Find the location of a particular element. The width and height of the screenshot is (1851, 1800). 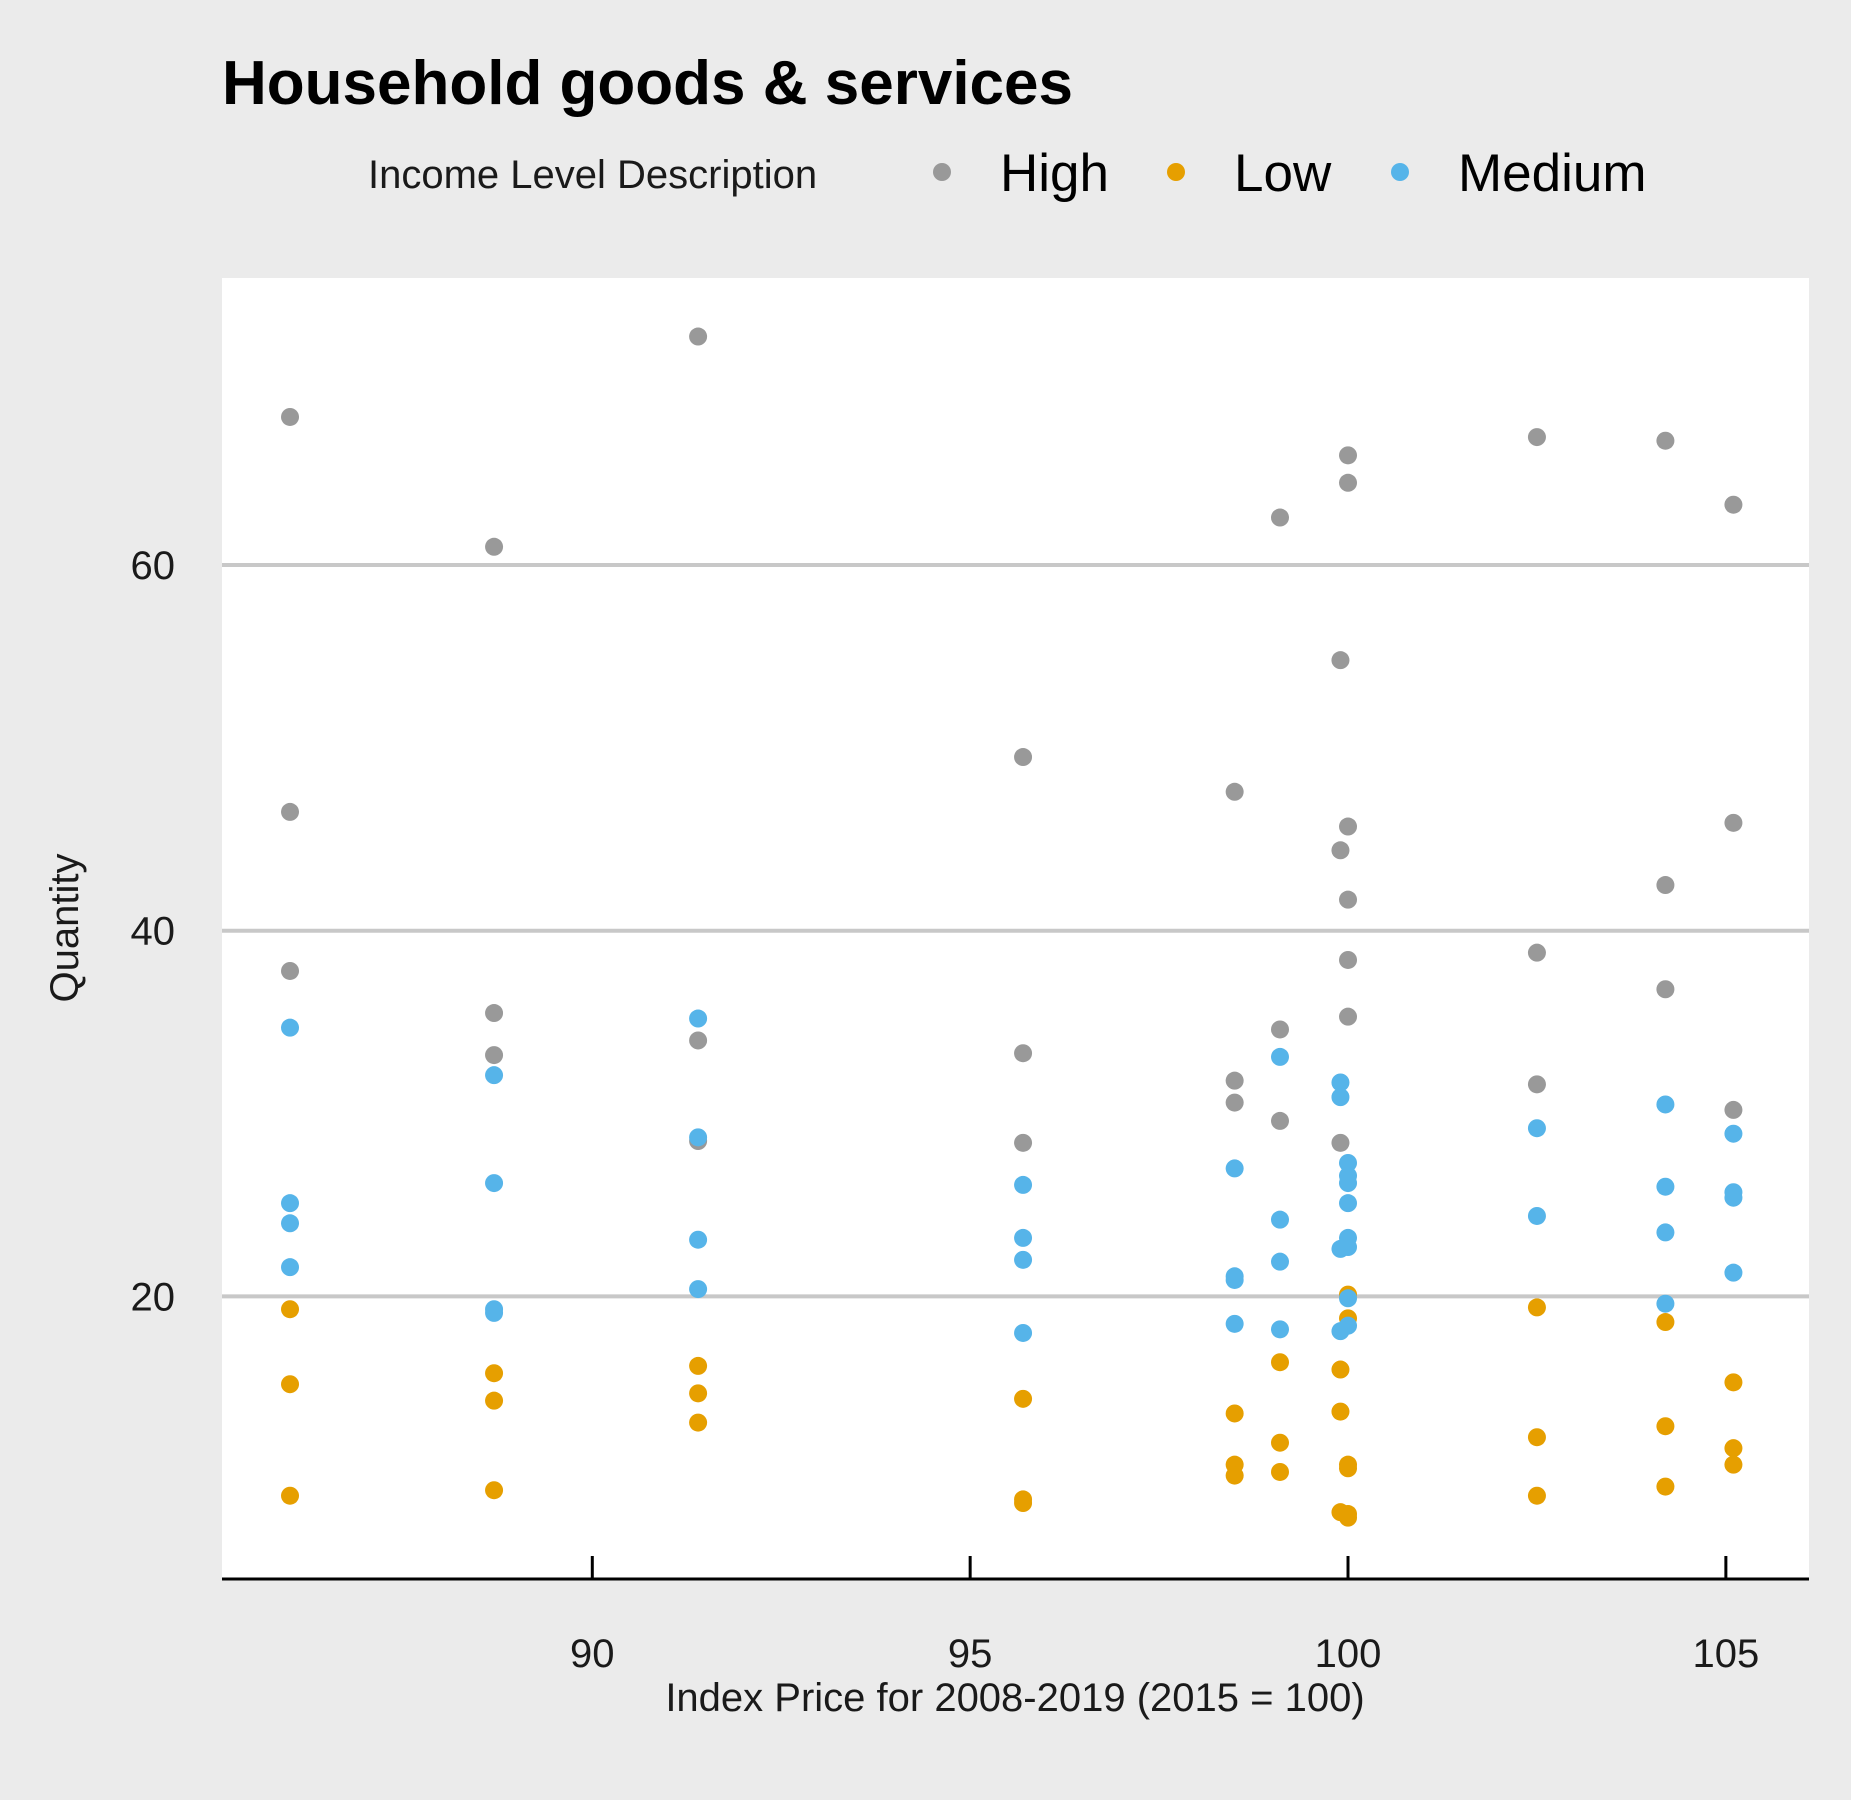

legend-label-medium: Medium is located at coordinates (1552, 173).